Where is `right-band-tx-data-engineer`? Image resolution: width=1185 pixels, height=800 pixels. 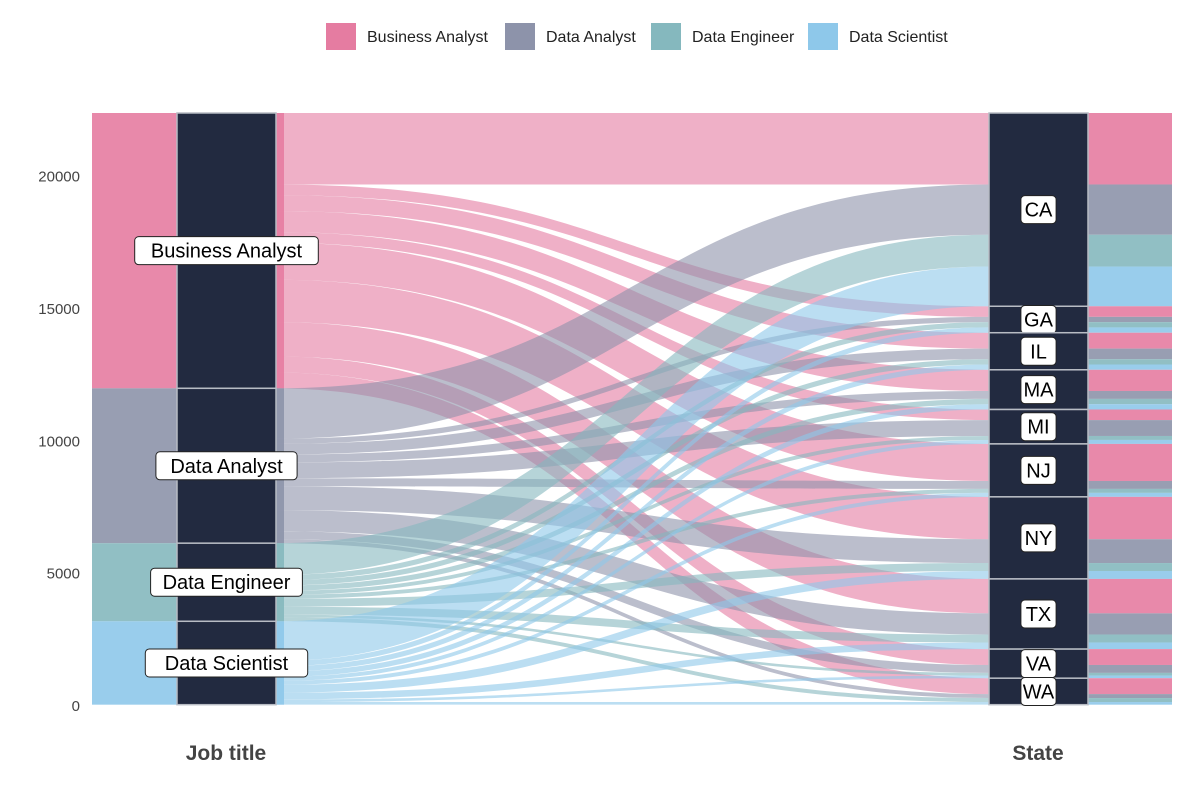 right-band-tx-data-engineer is located at coordinates (1130, 638).